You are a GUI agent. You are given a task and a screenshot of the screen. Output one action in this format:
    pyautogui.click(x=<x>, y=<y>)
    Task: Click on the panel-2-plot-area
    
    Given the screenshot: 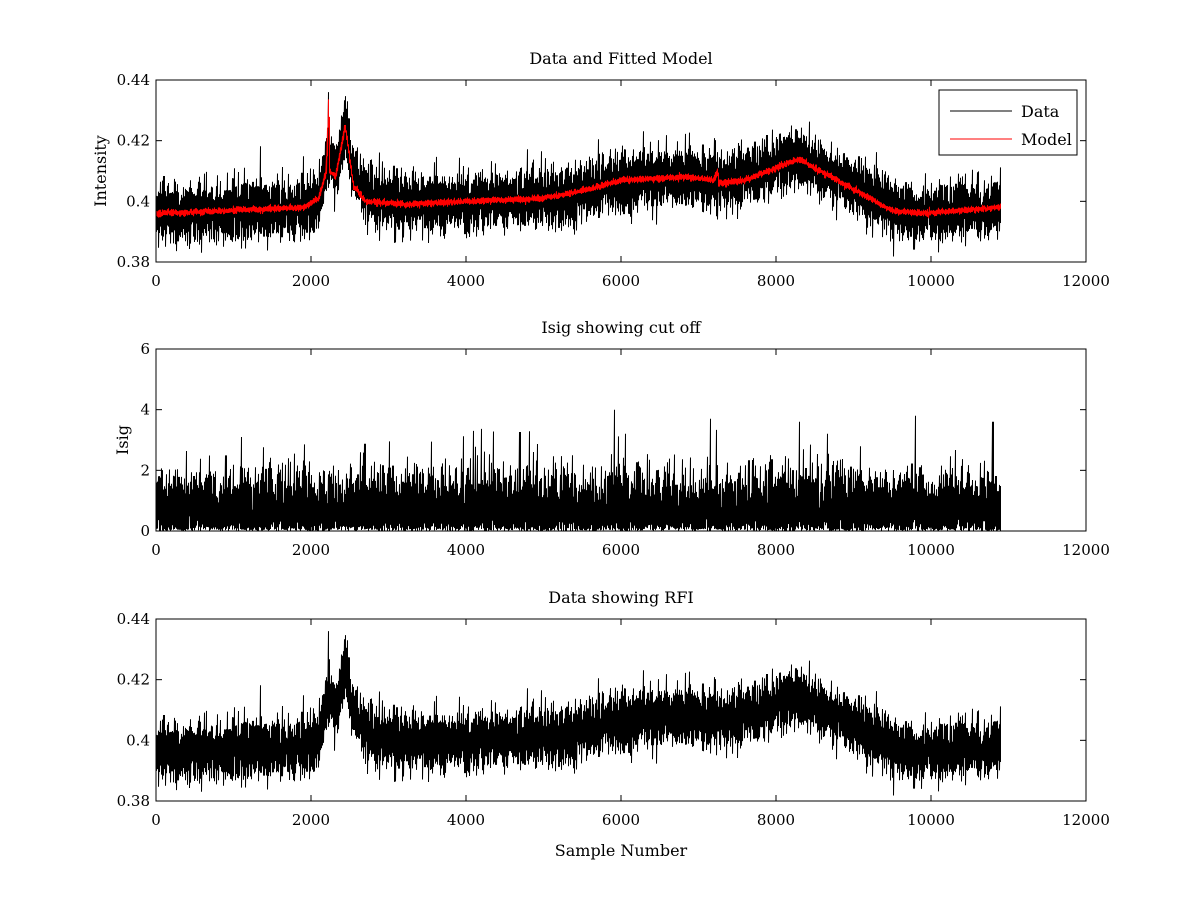 What is the action you would take?
    pyautogui.click(x=578, y=470)
    